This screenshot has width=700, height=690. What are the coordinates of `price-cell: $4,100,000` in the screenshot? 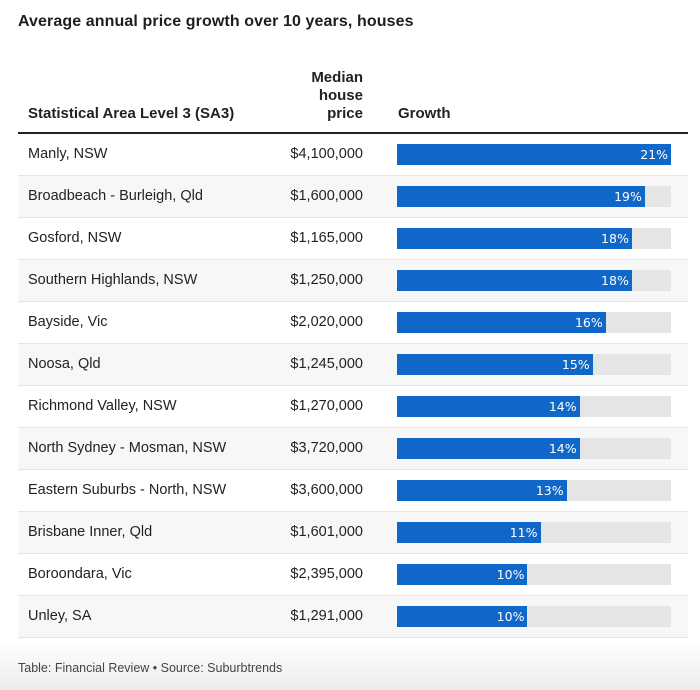 It's located at (326, 154).